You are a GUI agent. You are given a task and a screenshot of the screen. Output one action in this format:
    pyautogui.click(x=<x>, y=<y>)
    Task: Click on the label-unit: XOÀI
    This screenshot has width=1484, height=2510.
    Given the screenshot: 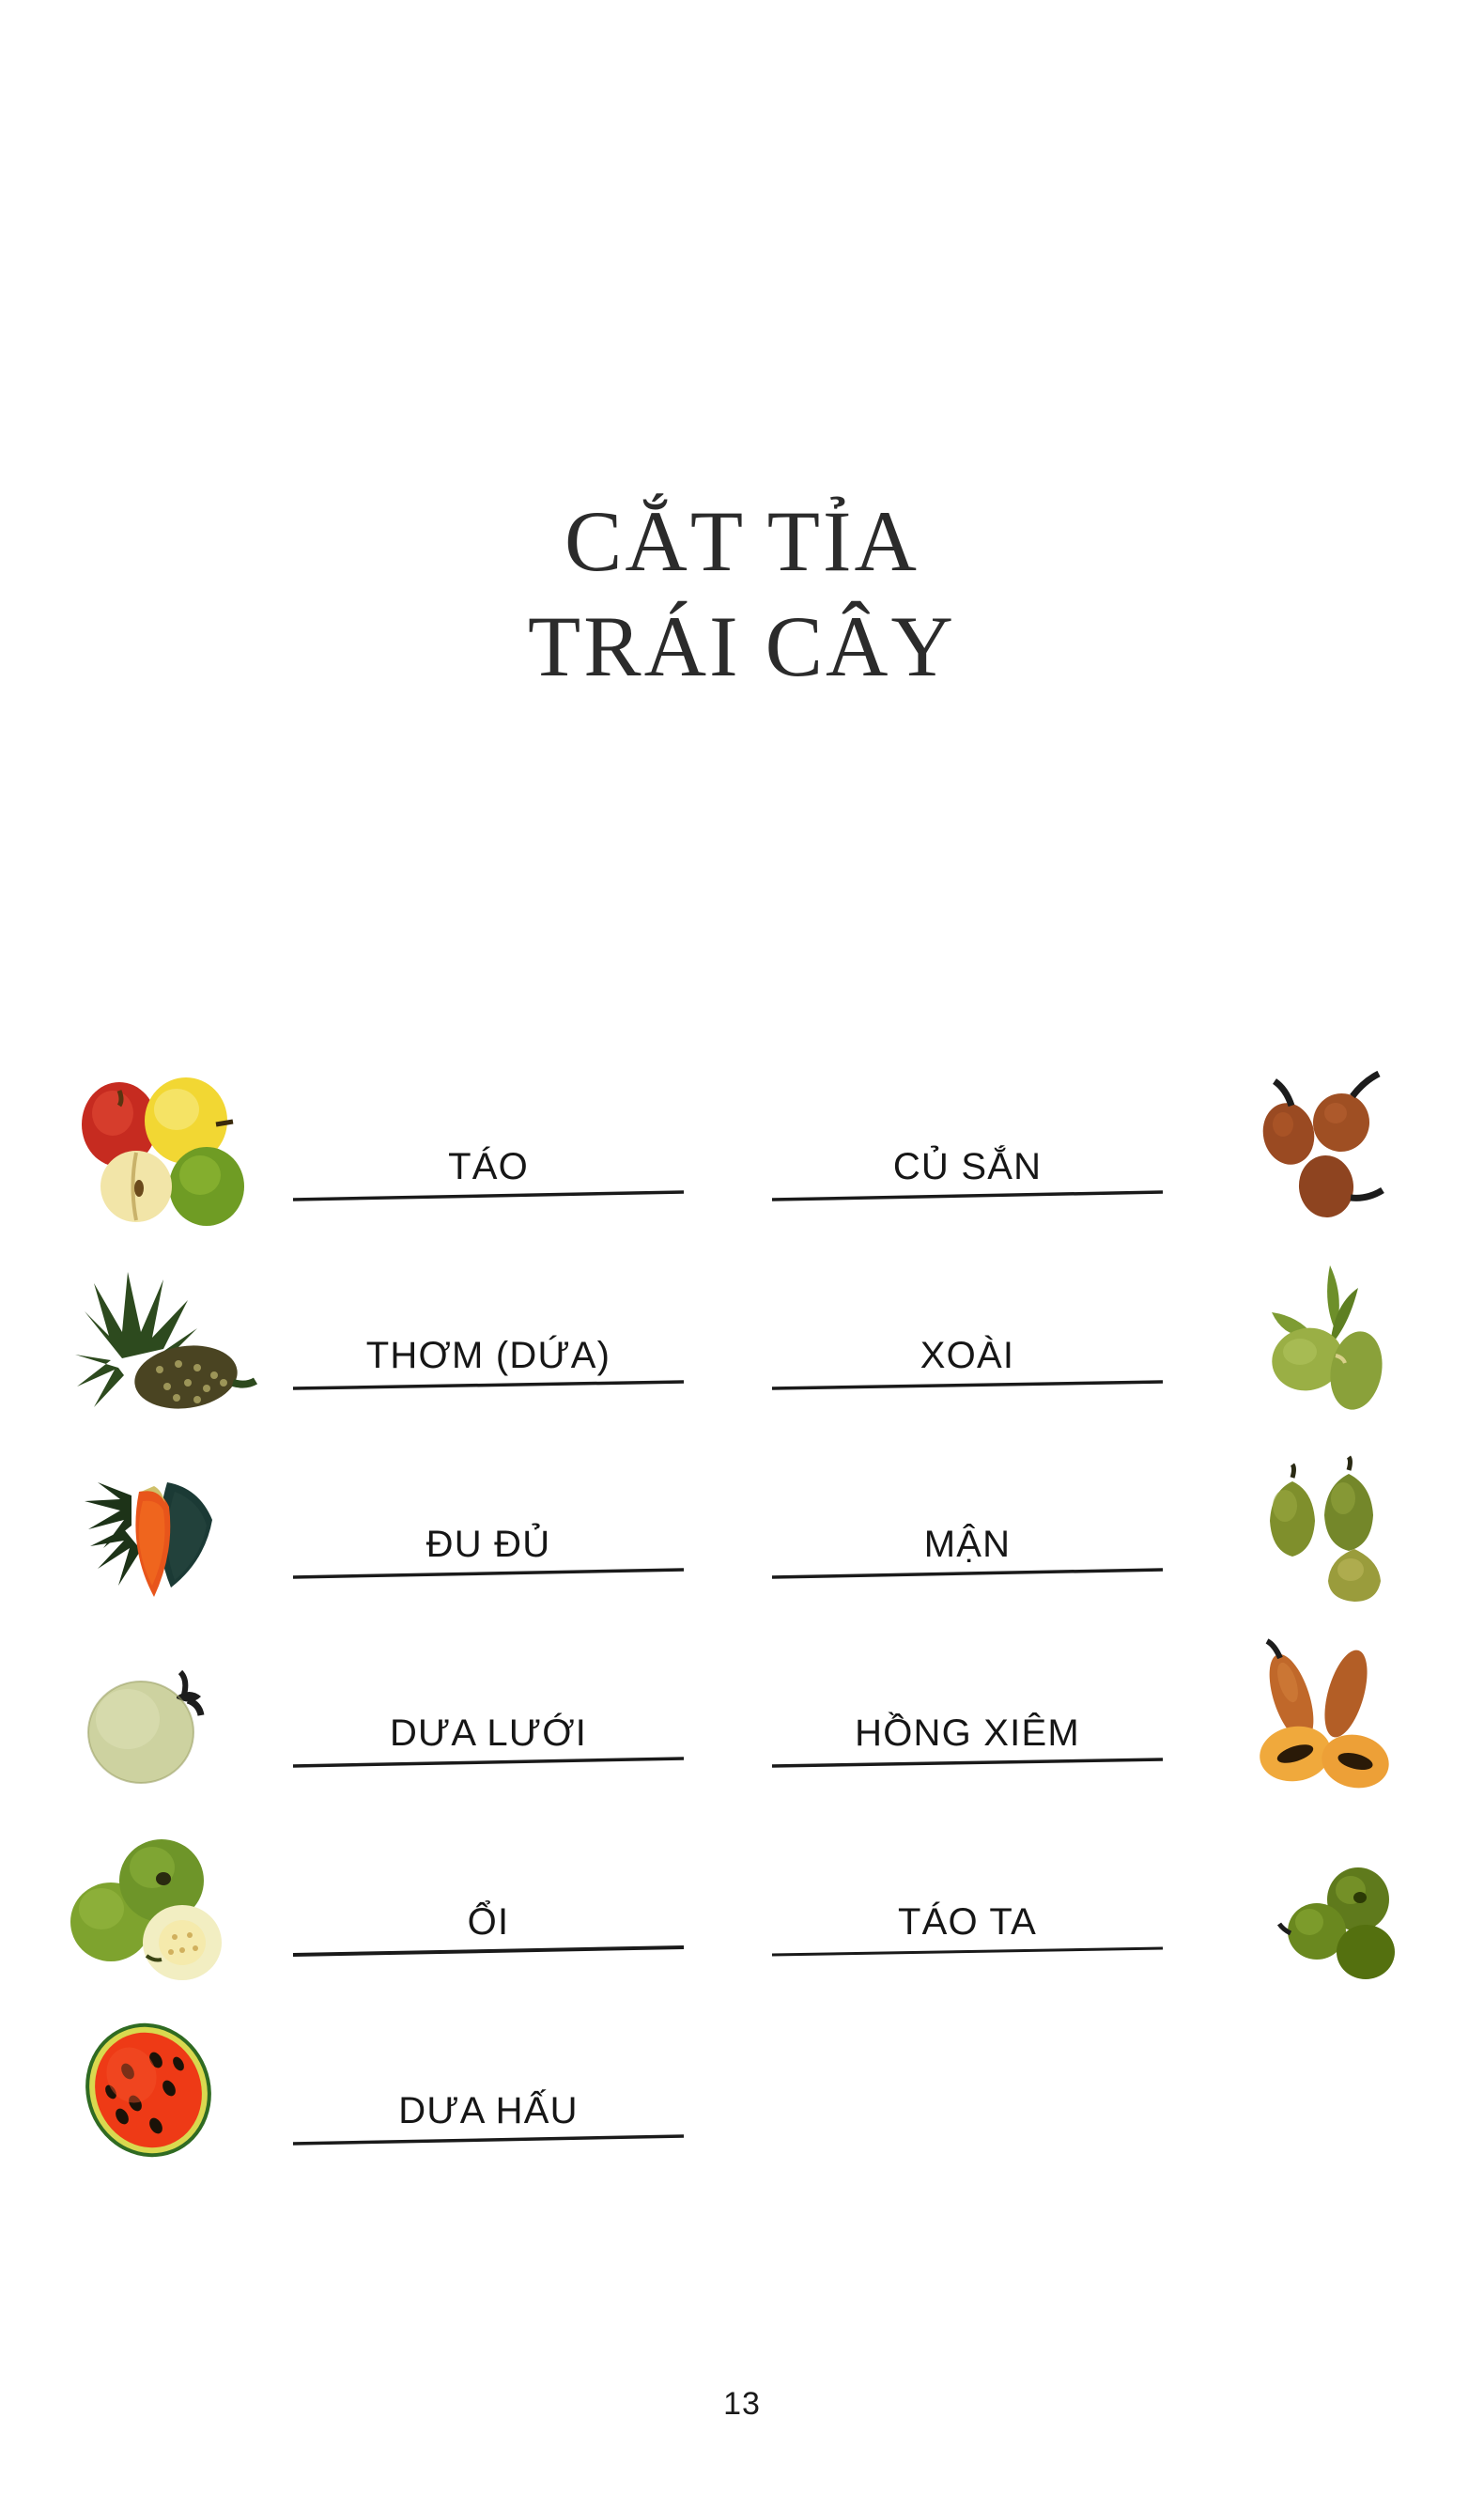 What is the action you would take?
    pyautogui.click(x=967, y=1349)
    